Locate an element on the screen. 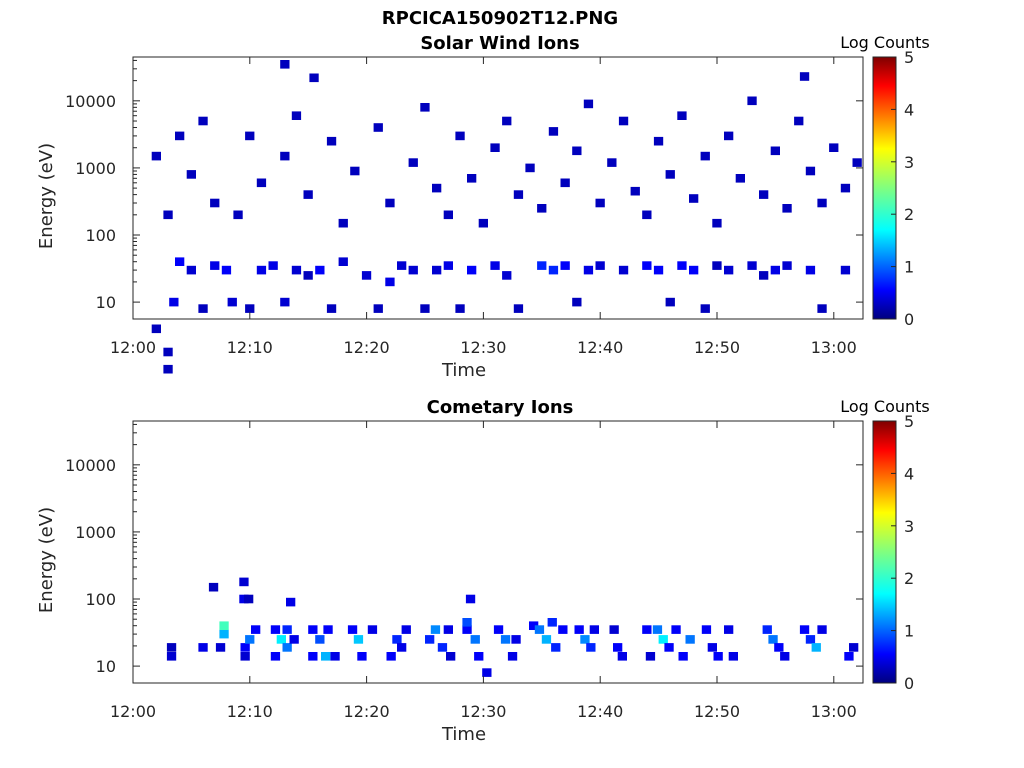 The height and width of the screenshot is (768, 1024). colorbar-tick-label: 5 is located at coordinates (909, 57).